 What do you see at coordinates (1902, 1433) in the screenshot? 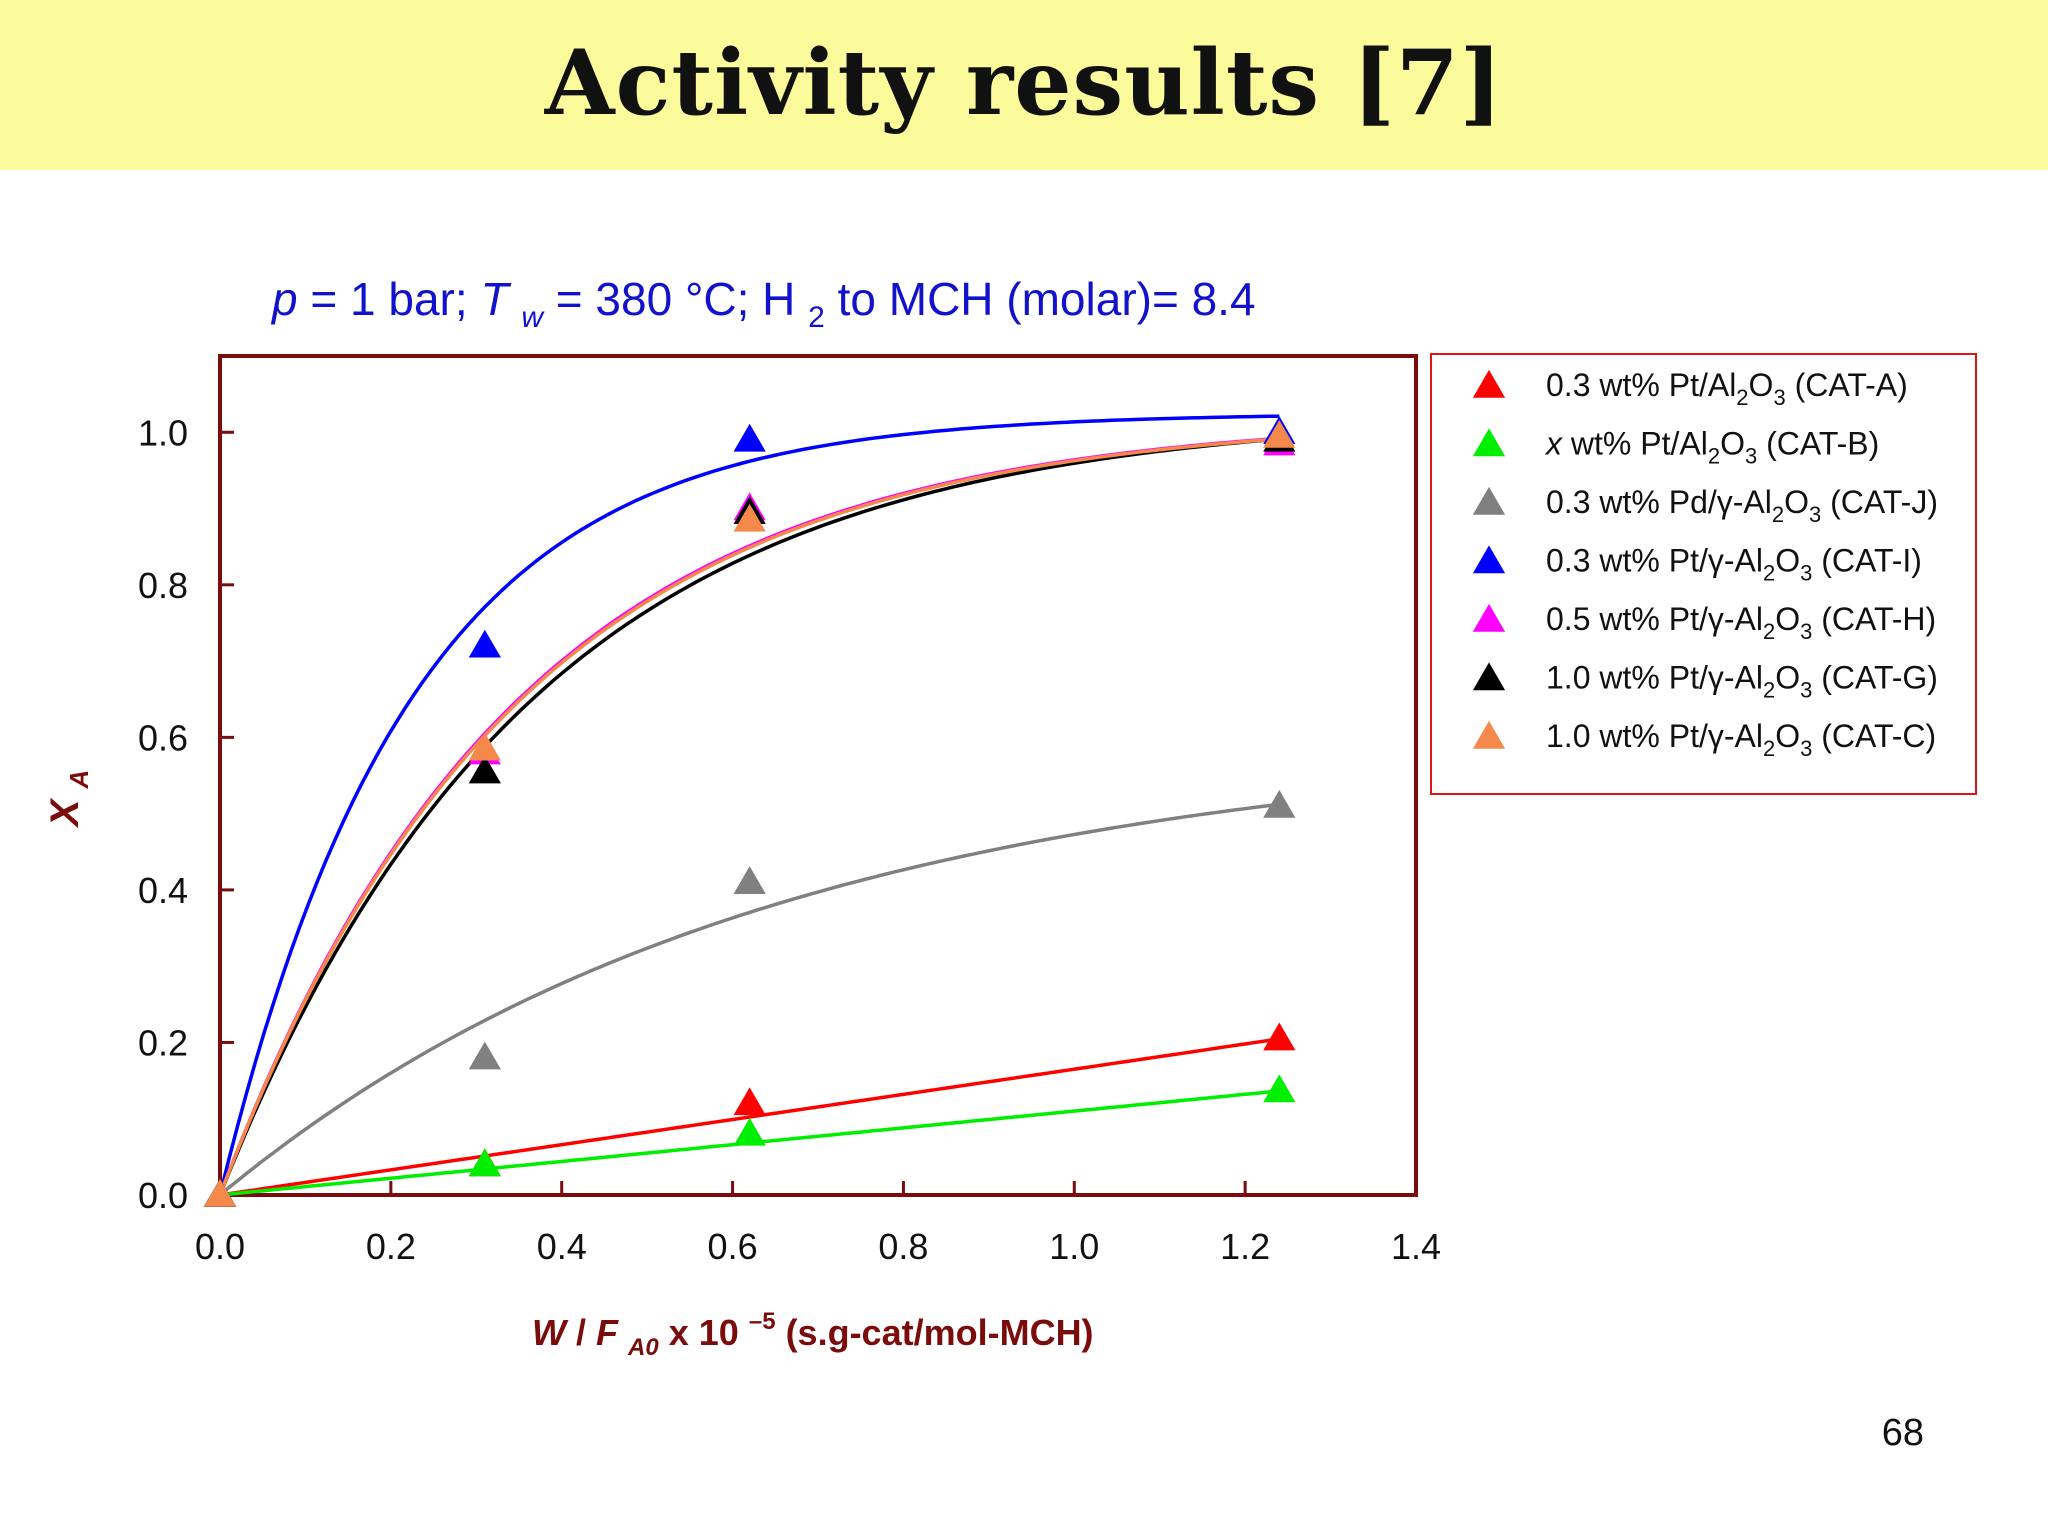
I see `page-number: 68` at bounding box center [1902, 1433].